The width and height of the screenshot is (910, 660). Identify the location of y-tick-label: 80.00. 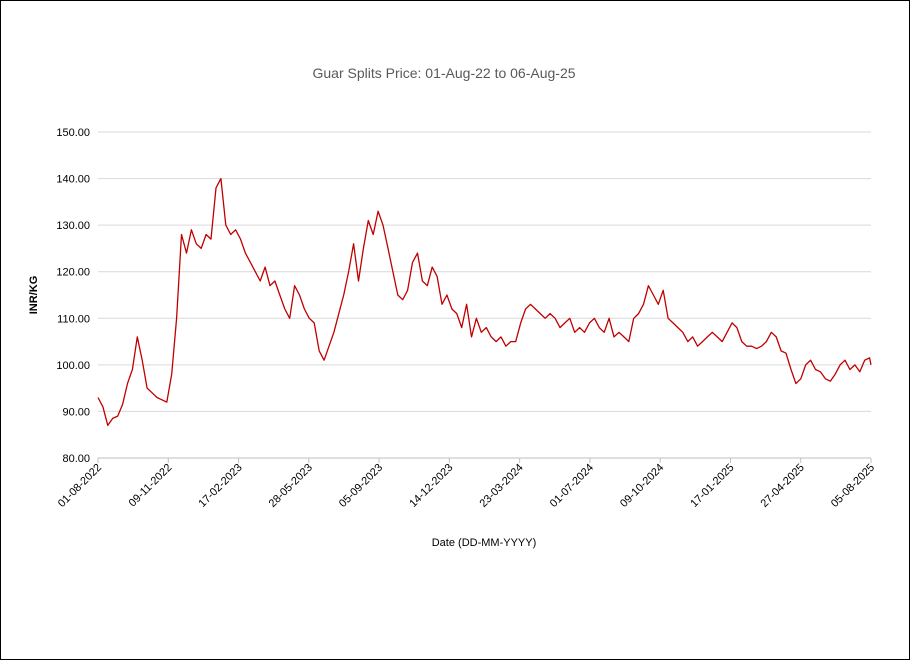
(76, 459).